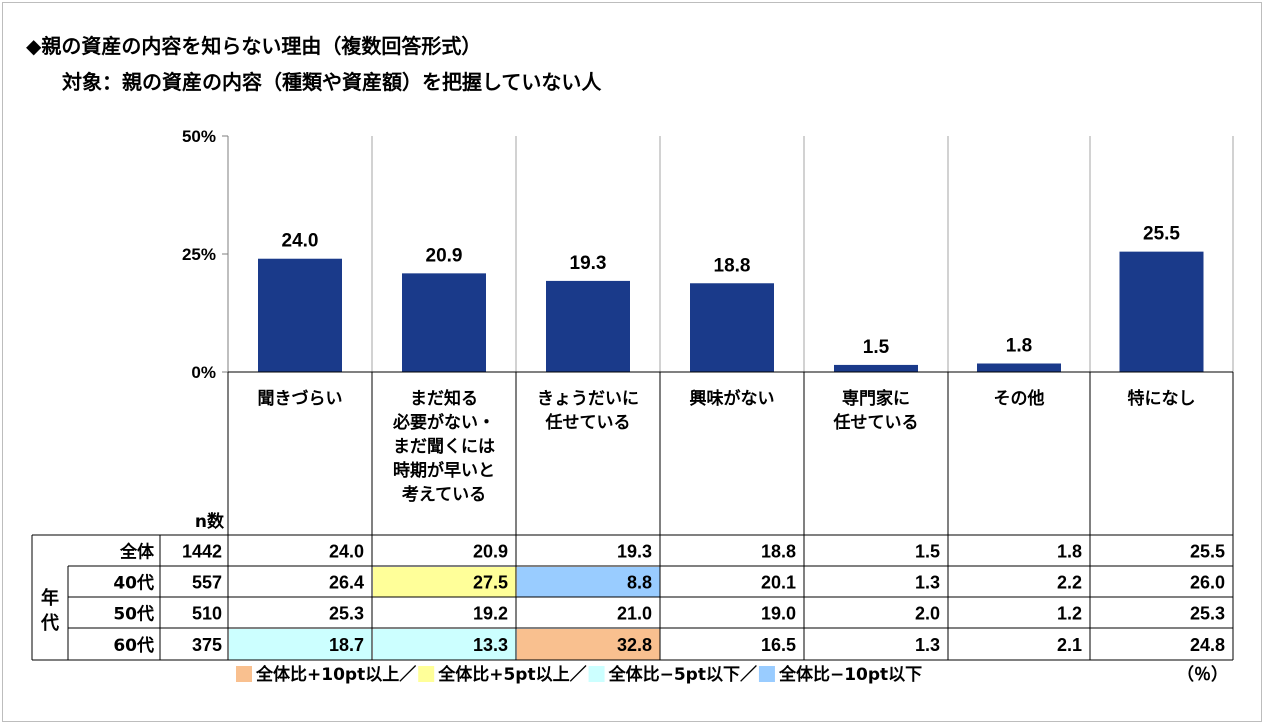 Image resolution: width=1266 pixels, height=726 pixels. I want to click on row-n: 557, so click(207, 583).